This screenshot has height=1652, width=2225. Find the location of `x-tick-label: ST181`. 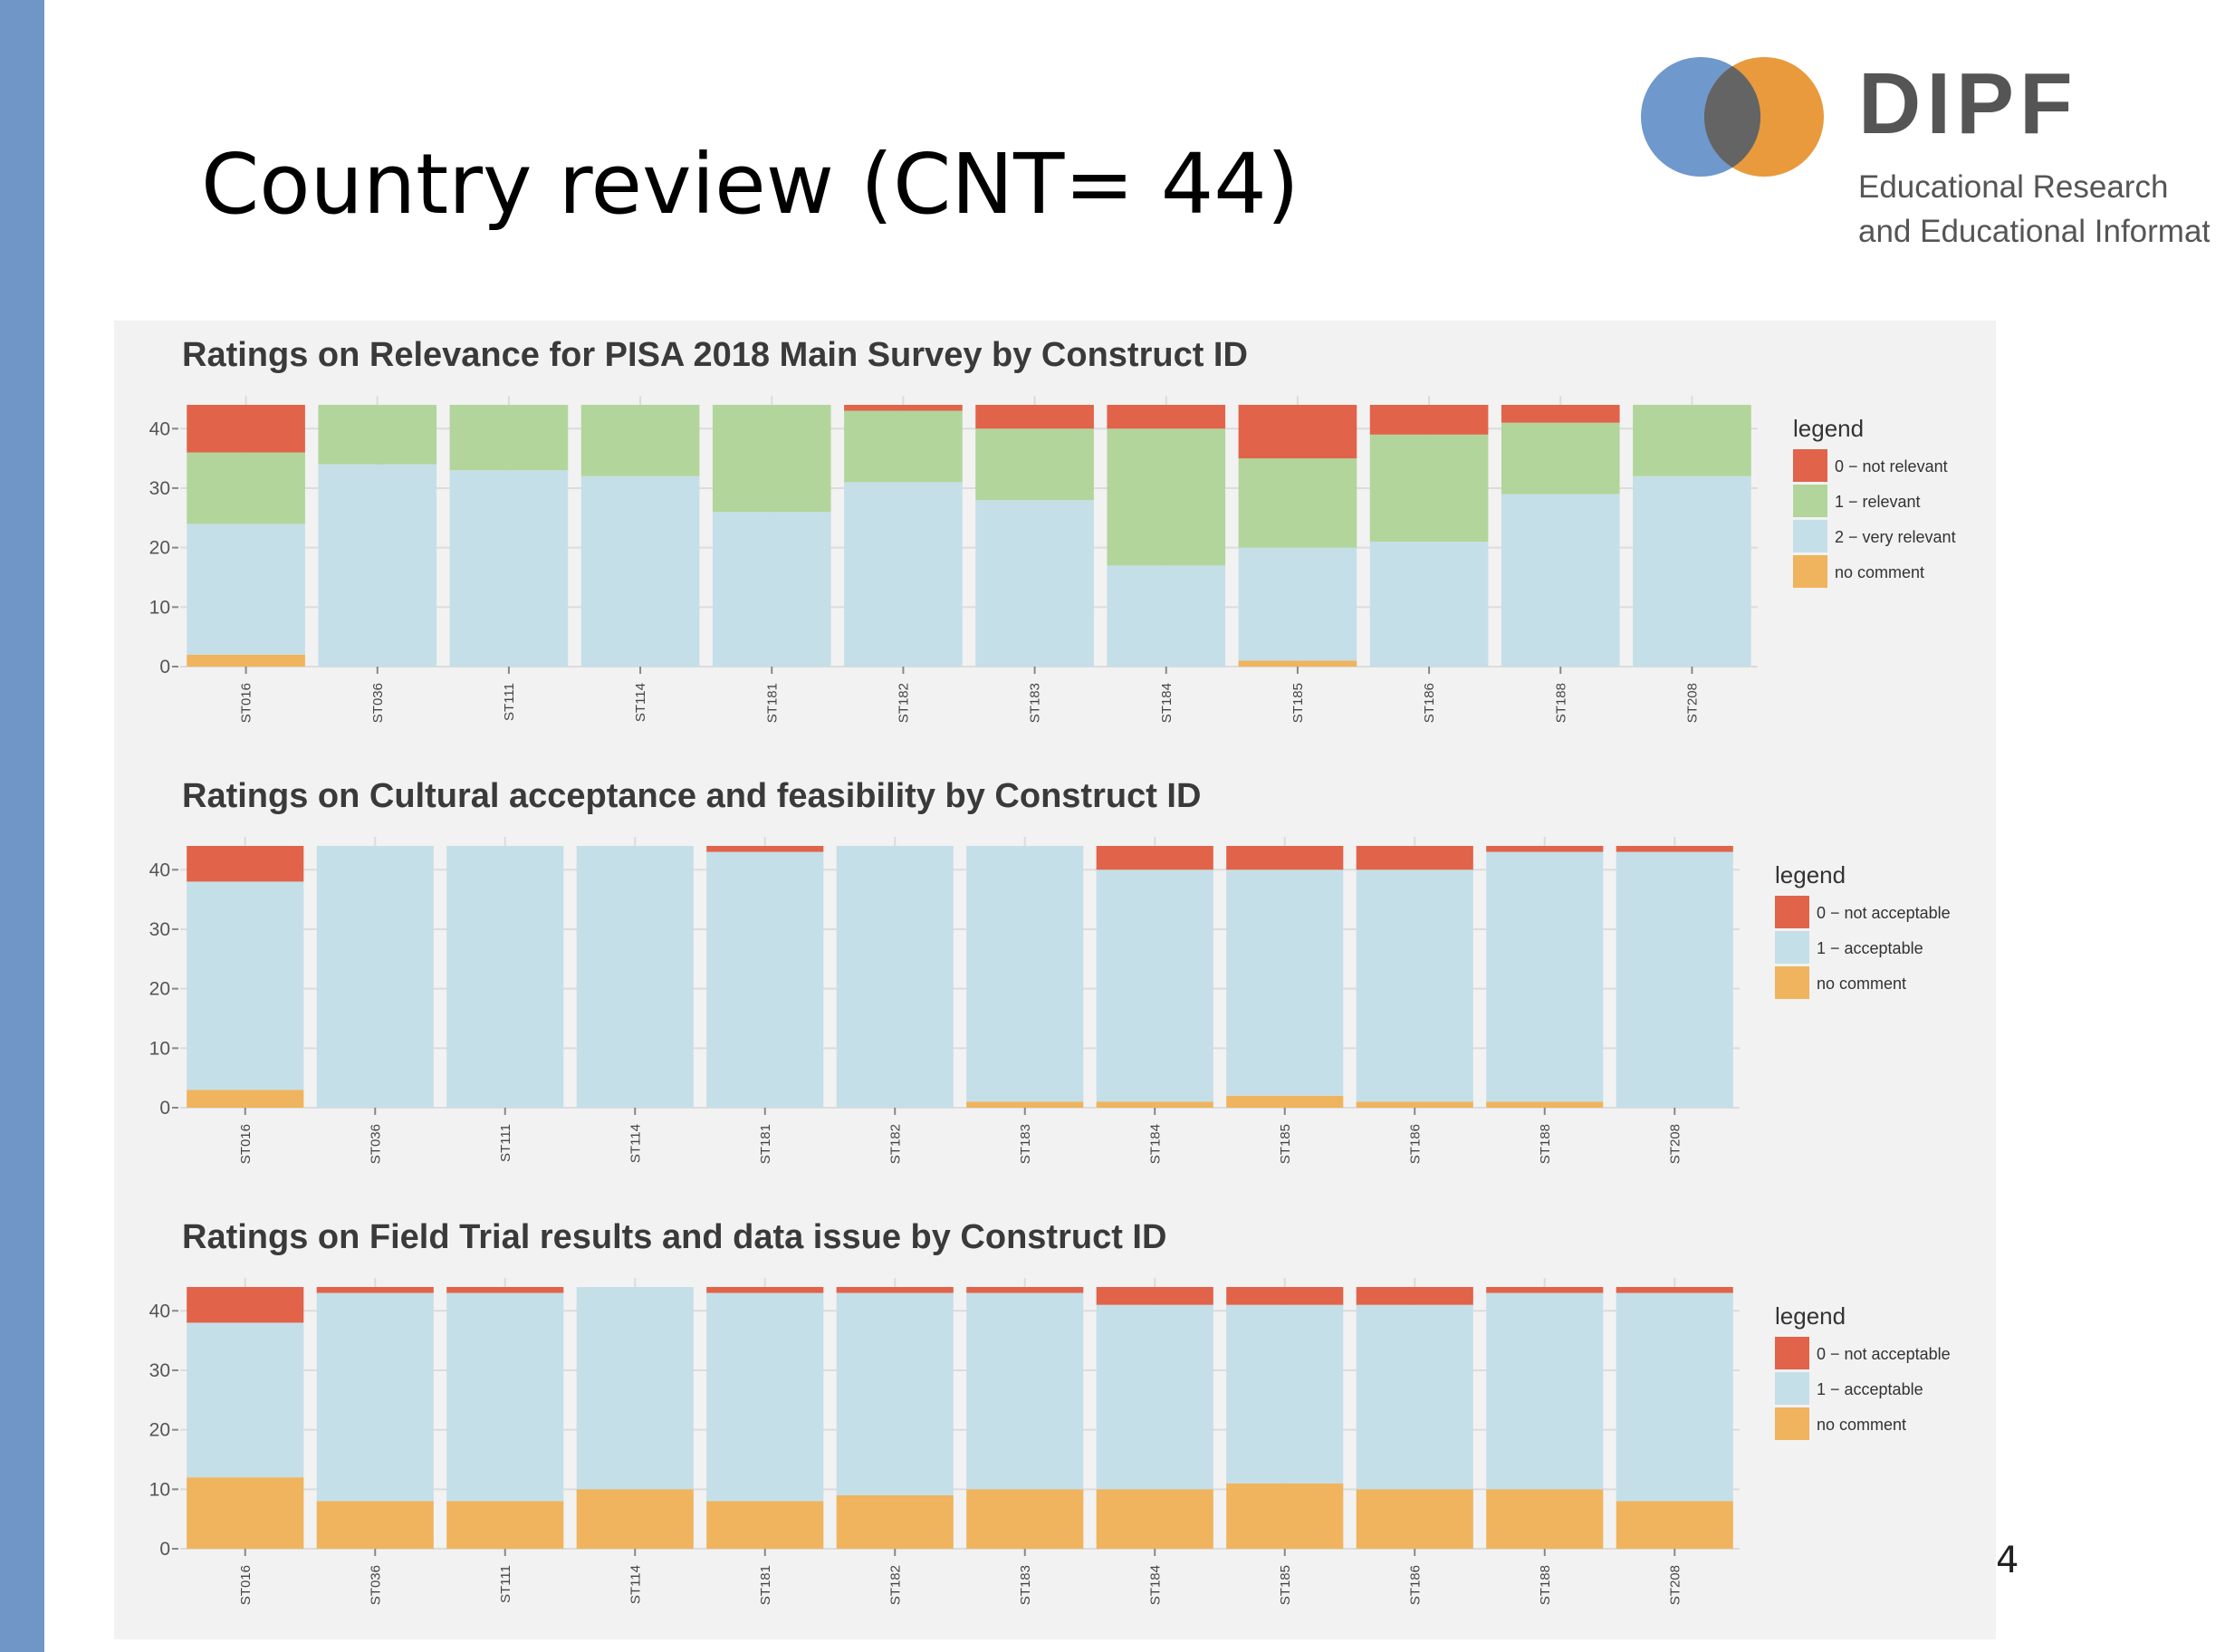

x-tick-label: ST181 is located at coordinates (772, 703).